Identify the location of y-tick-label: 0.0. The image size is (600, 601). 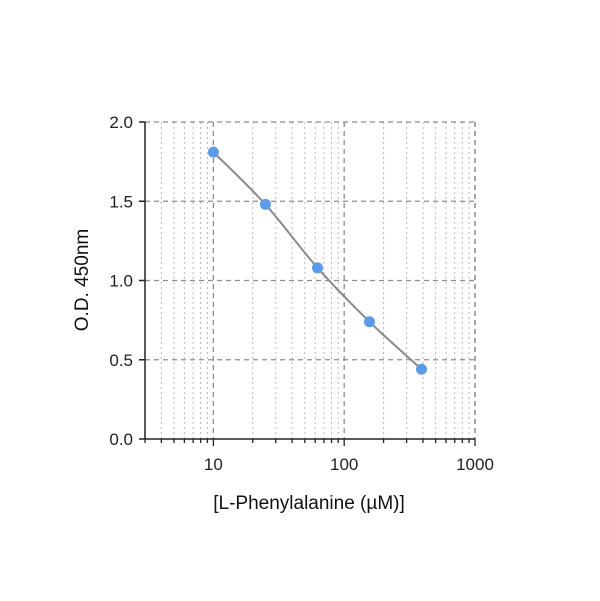
(121, 439).